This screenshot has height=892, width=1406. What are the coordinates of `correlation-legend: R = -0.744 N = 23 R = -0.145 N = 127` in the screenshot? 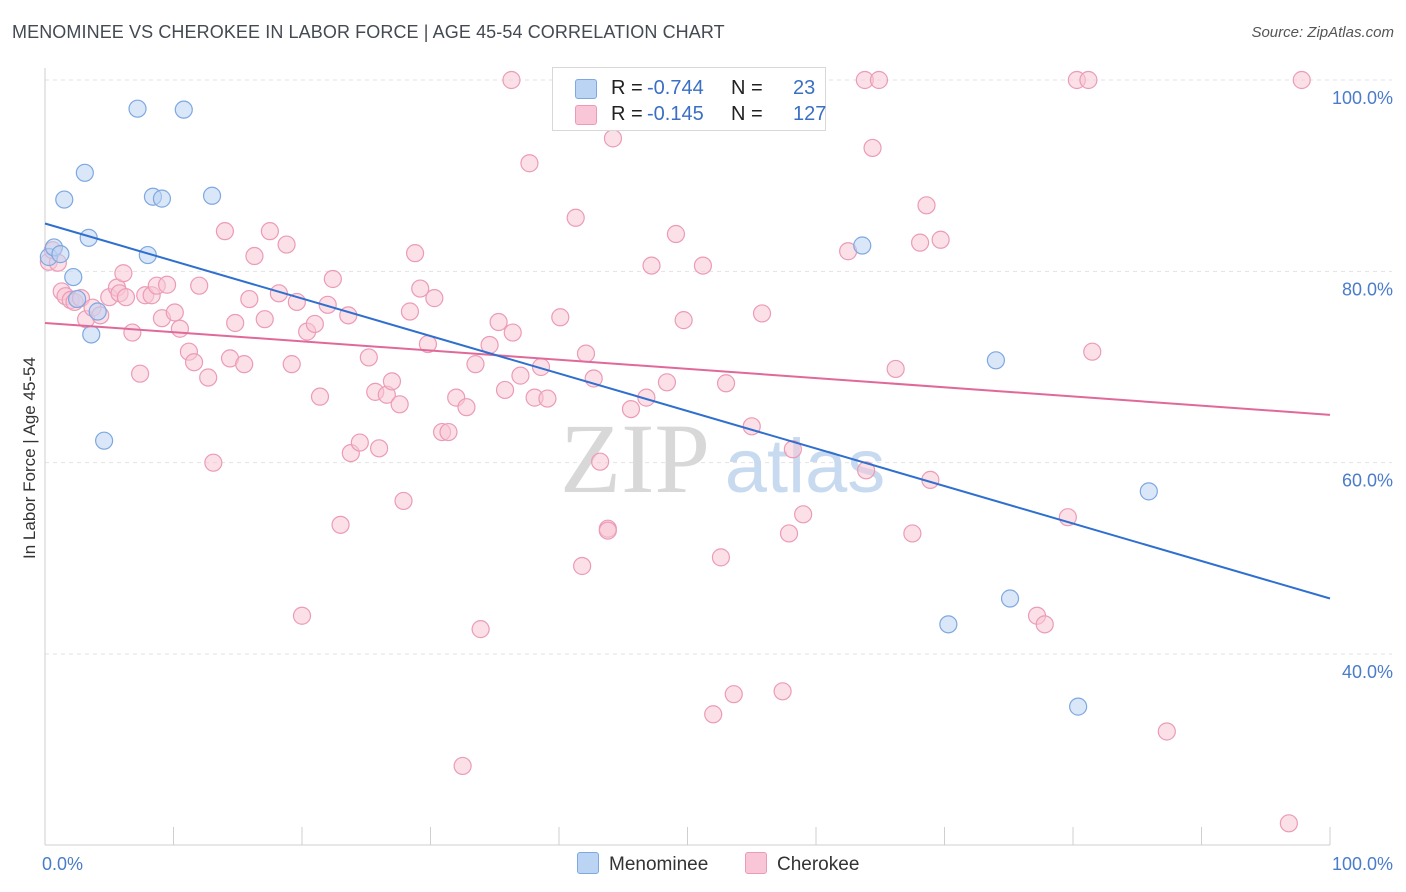 It's located at (689, 99).